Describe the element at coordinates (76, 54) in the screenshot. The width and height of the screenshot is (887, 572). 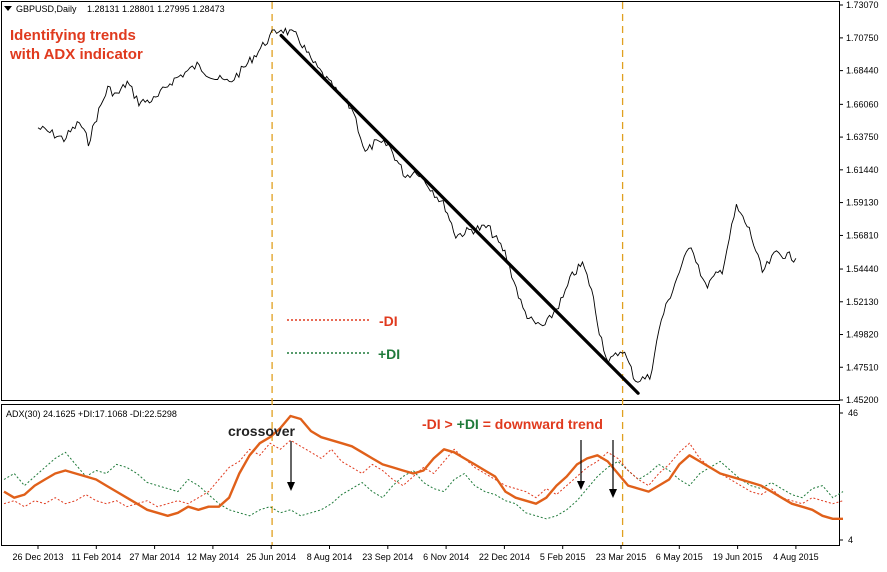
I see `annotation-title-line2: with ADX indicator` at that location.